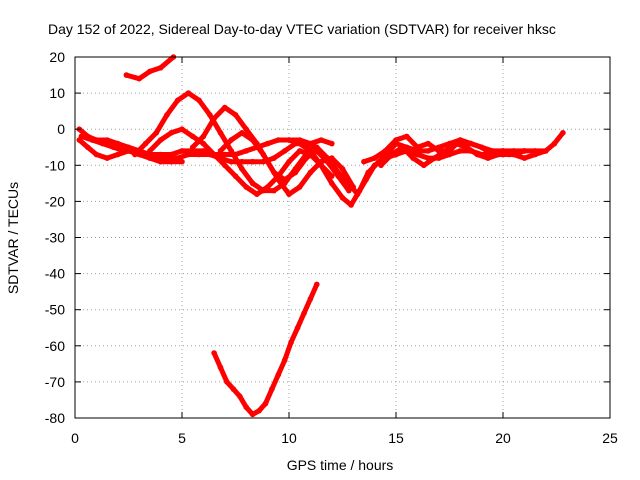  What do you see at coordinates (57, 57) in the screenshot?
I see `y-tick-label: 20` at bounding box center [57, 57].